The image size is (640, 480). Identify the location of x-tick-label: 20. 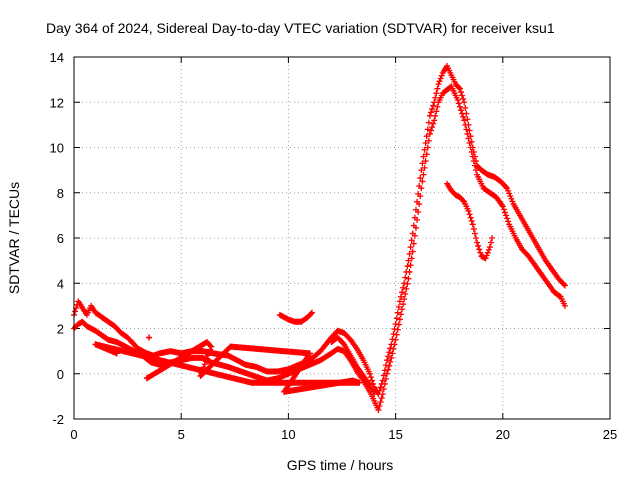
(503, 434).